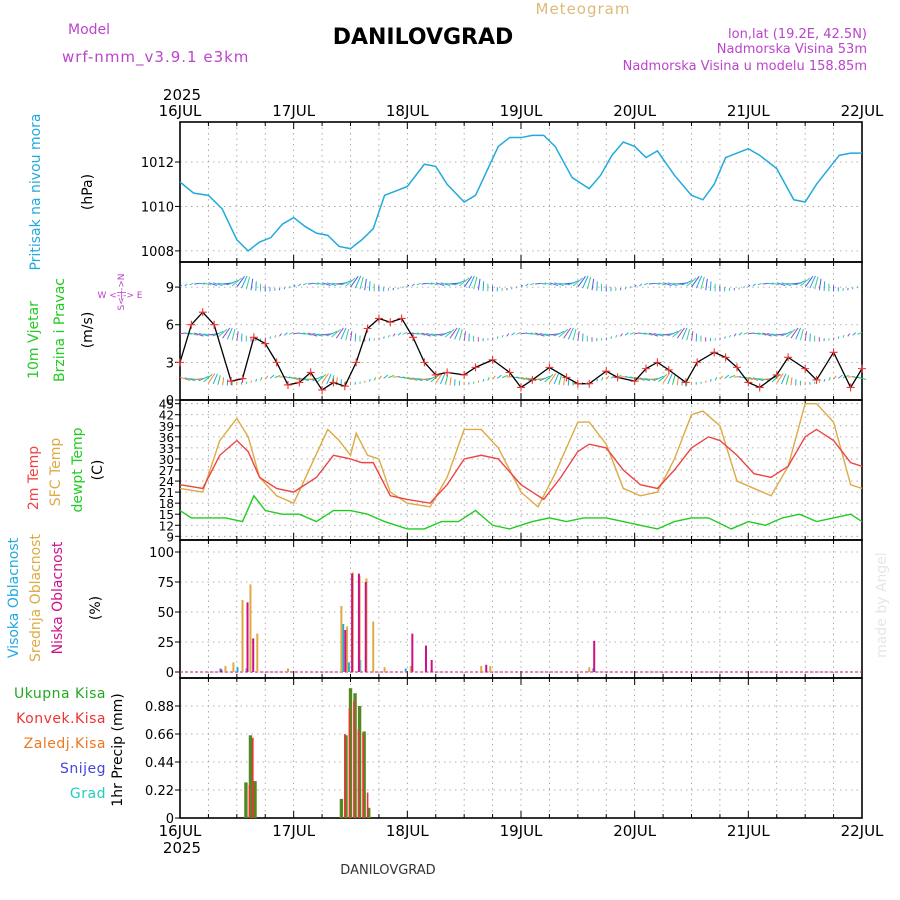  I want to click on y-tick-label: 30, so click(166, 460).